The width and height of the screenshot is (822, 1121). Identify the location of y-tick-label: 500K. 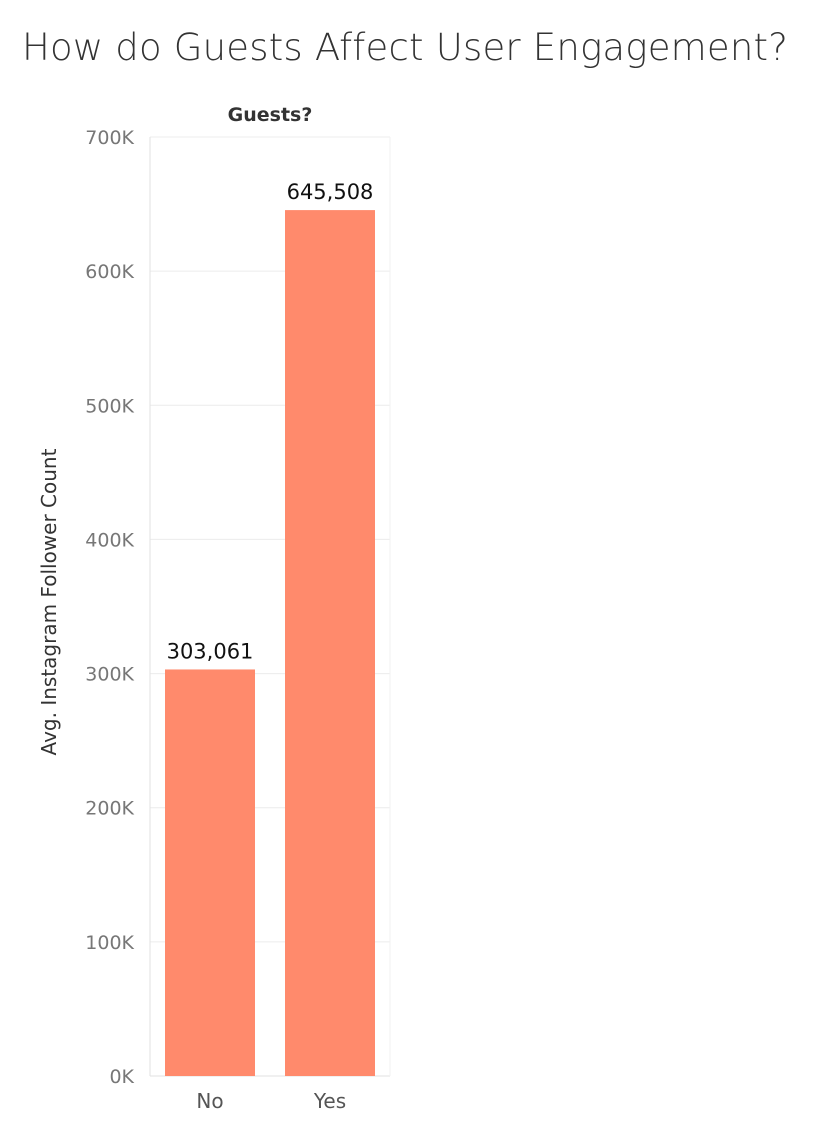
(109, 406).